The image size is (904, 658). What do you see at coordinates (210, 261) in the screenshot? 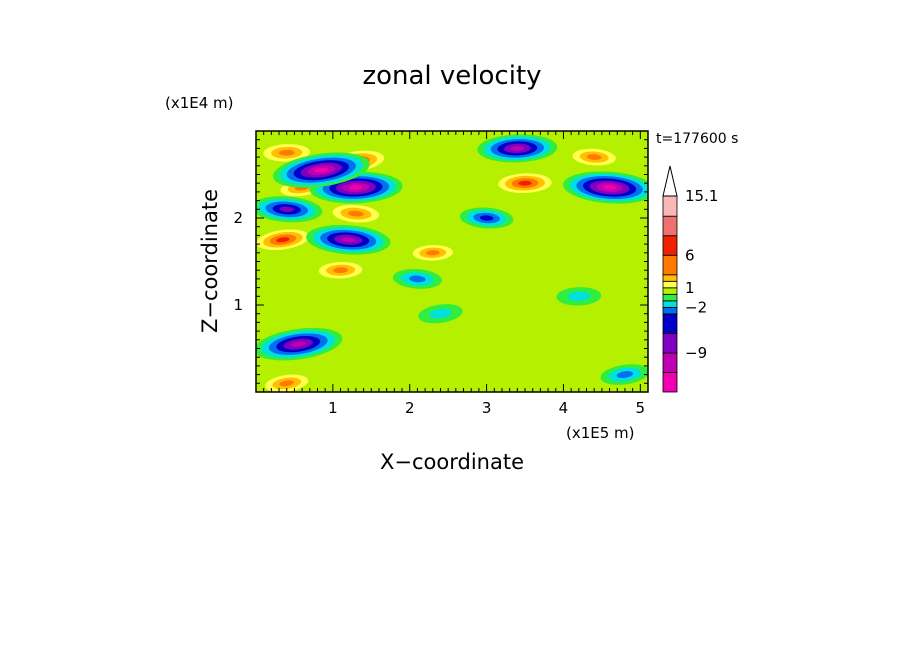
I see `y-axis-label: Z−coordinate` at bounding box center [210, 261].